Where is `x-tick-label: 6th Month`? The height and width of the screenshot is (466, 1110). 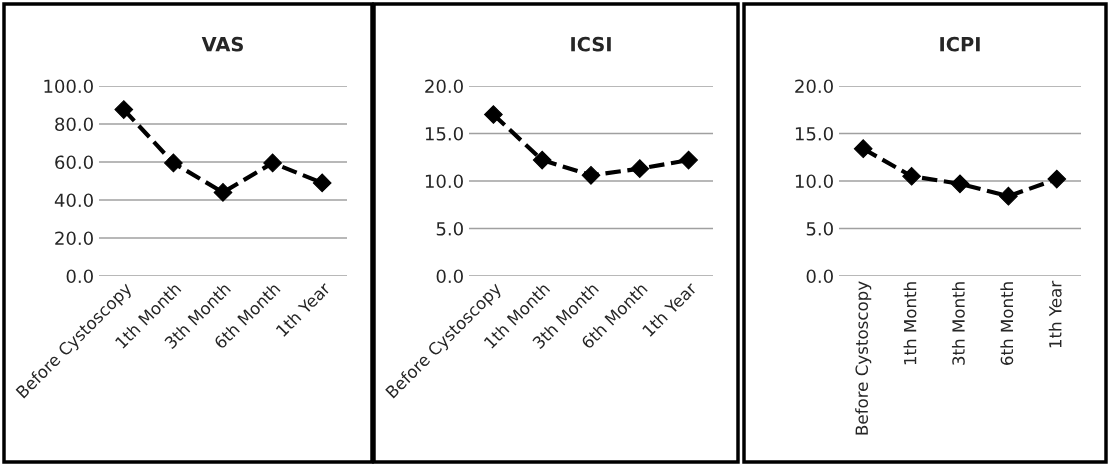
x-tick-label: 6th Month is located at coordinates (1007, 323).